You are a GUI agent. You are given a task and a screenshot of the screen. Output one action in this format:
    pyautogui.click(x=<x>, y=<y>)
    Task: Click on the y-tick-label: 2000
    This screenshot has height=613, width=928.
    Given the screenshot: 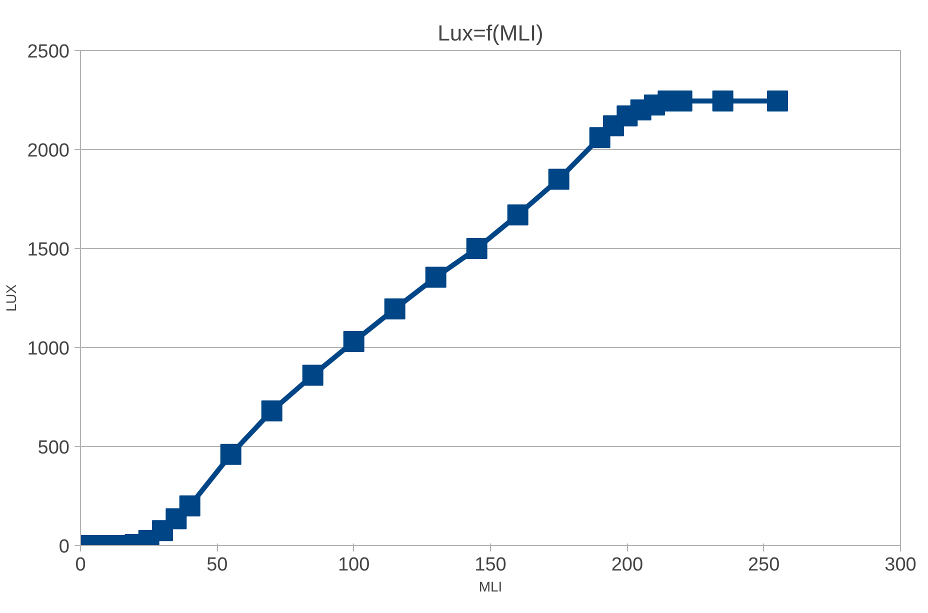 What is the action you would take?
    pyautogui.click(x=48, y=151)
    